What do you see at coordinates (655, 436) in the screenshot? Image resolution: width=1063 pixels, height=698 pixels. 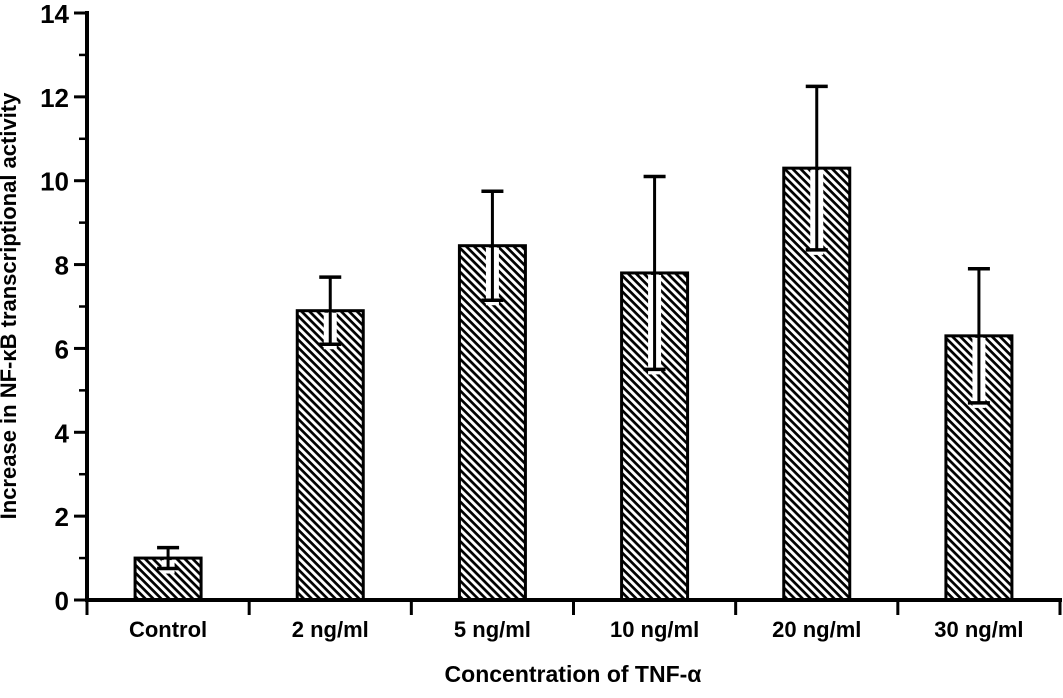 I see `bar-10-ng-ml` at bounding box center [655, 436].